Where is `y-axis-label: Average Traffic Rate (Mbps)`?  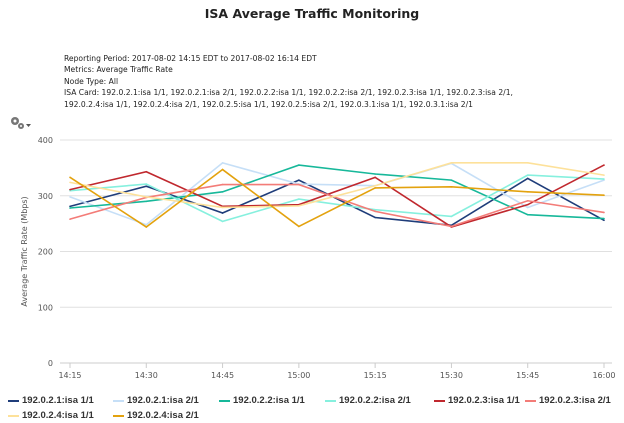 y-axis-label: Average Traffic Rate (Mbps) is located at coordinates (24, 251).